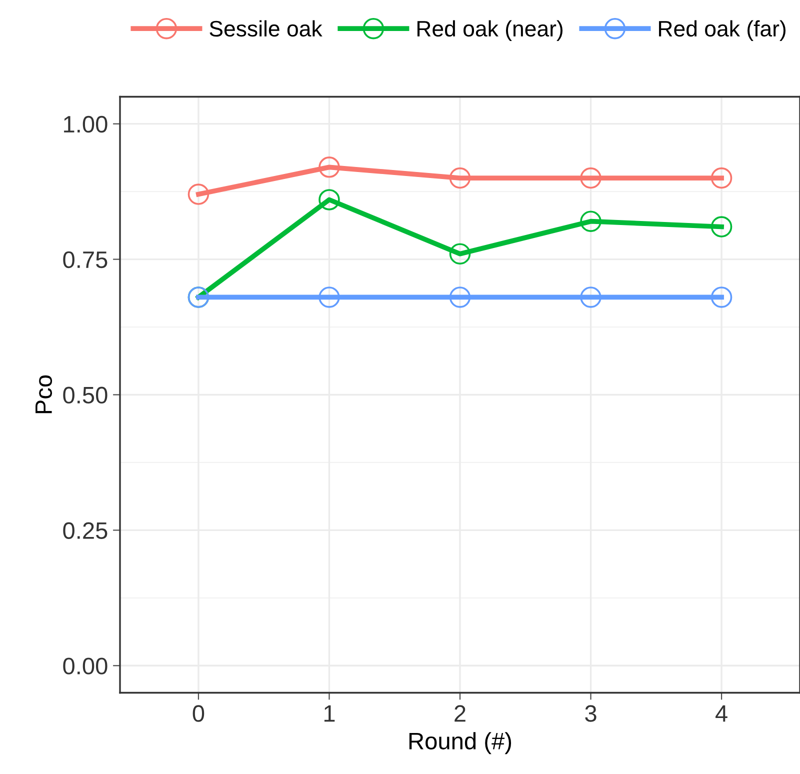 The image size is (800, 774). I want to click on y-tick-label: 0.25, so click(85, 530).